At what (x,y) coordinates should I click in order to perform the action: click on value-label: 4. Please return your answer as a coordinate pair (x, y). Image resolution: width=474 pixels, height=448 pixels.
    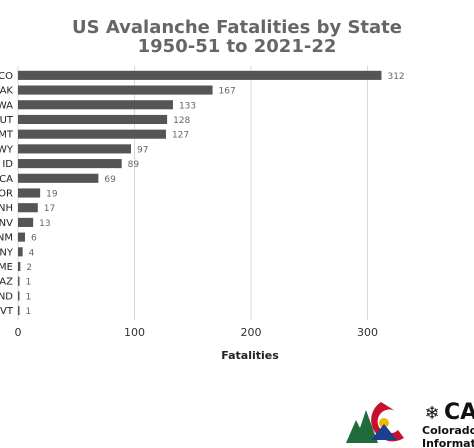
    Looking at the image, I should click on (32, 253).